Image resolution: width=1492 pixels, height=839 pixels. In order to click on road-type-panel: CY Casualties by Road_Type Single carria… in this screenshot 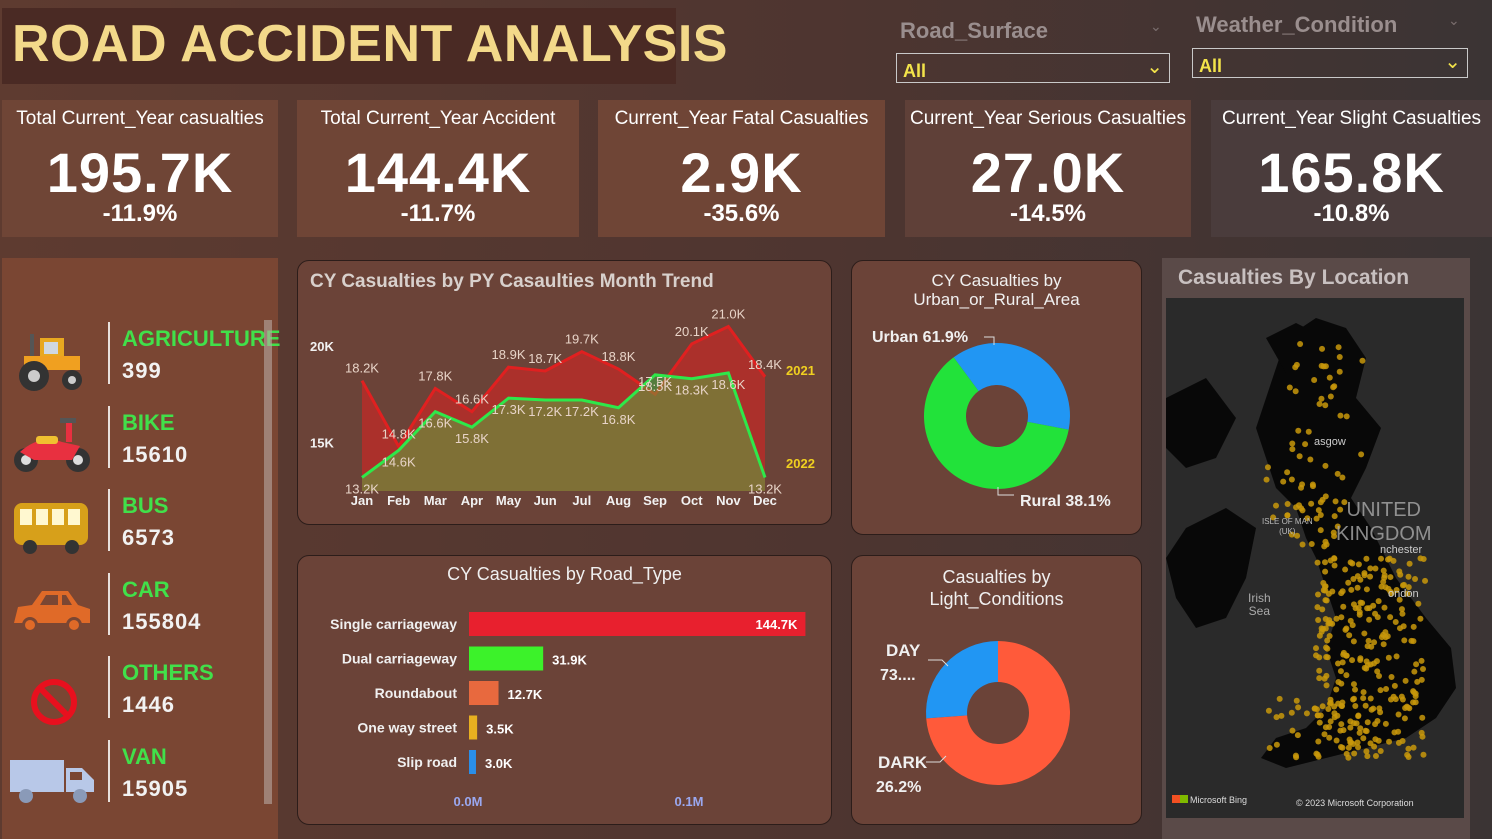, I will do `click(564, 690)`.